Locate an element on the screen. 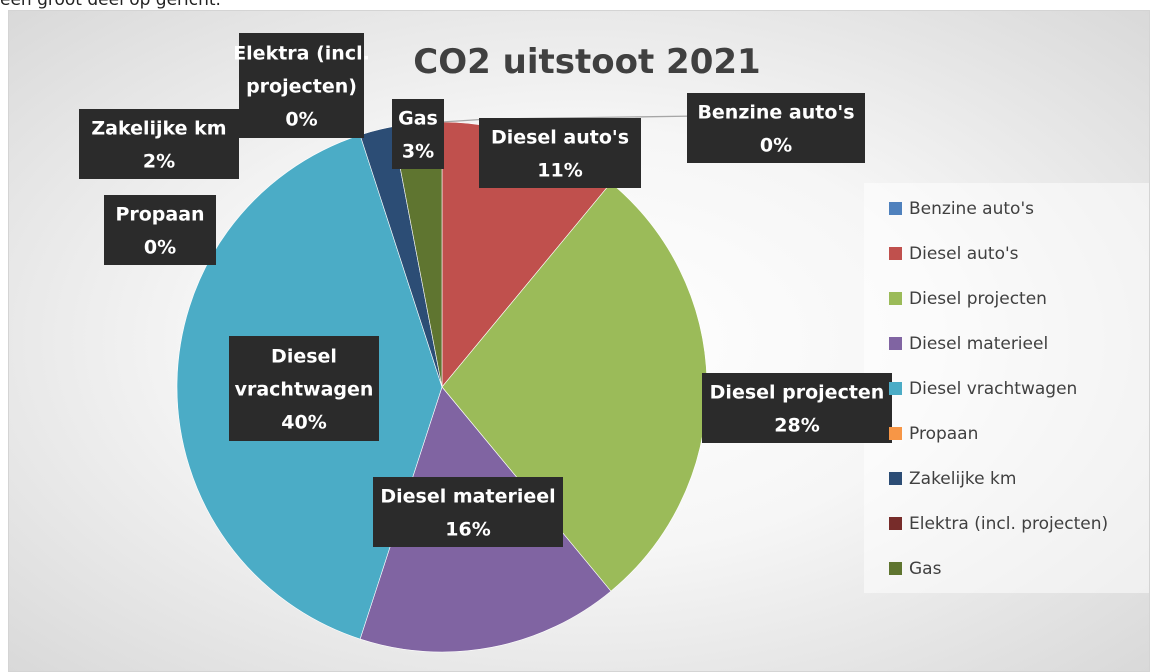 The height and width of the screenshot is (672, 1153). legend-label: Diesel auto's is located at coordinates (964, 254).